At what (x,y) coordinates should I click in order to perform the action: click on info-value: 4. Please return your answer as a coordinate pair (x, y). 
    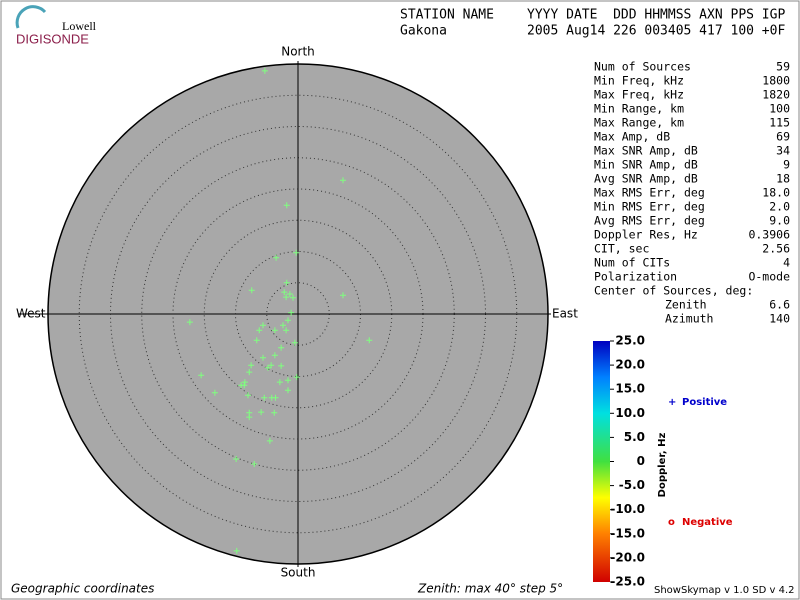
    Looking at the image, I should click on (786, 263).